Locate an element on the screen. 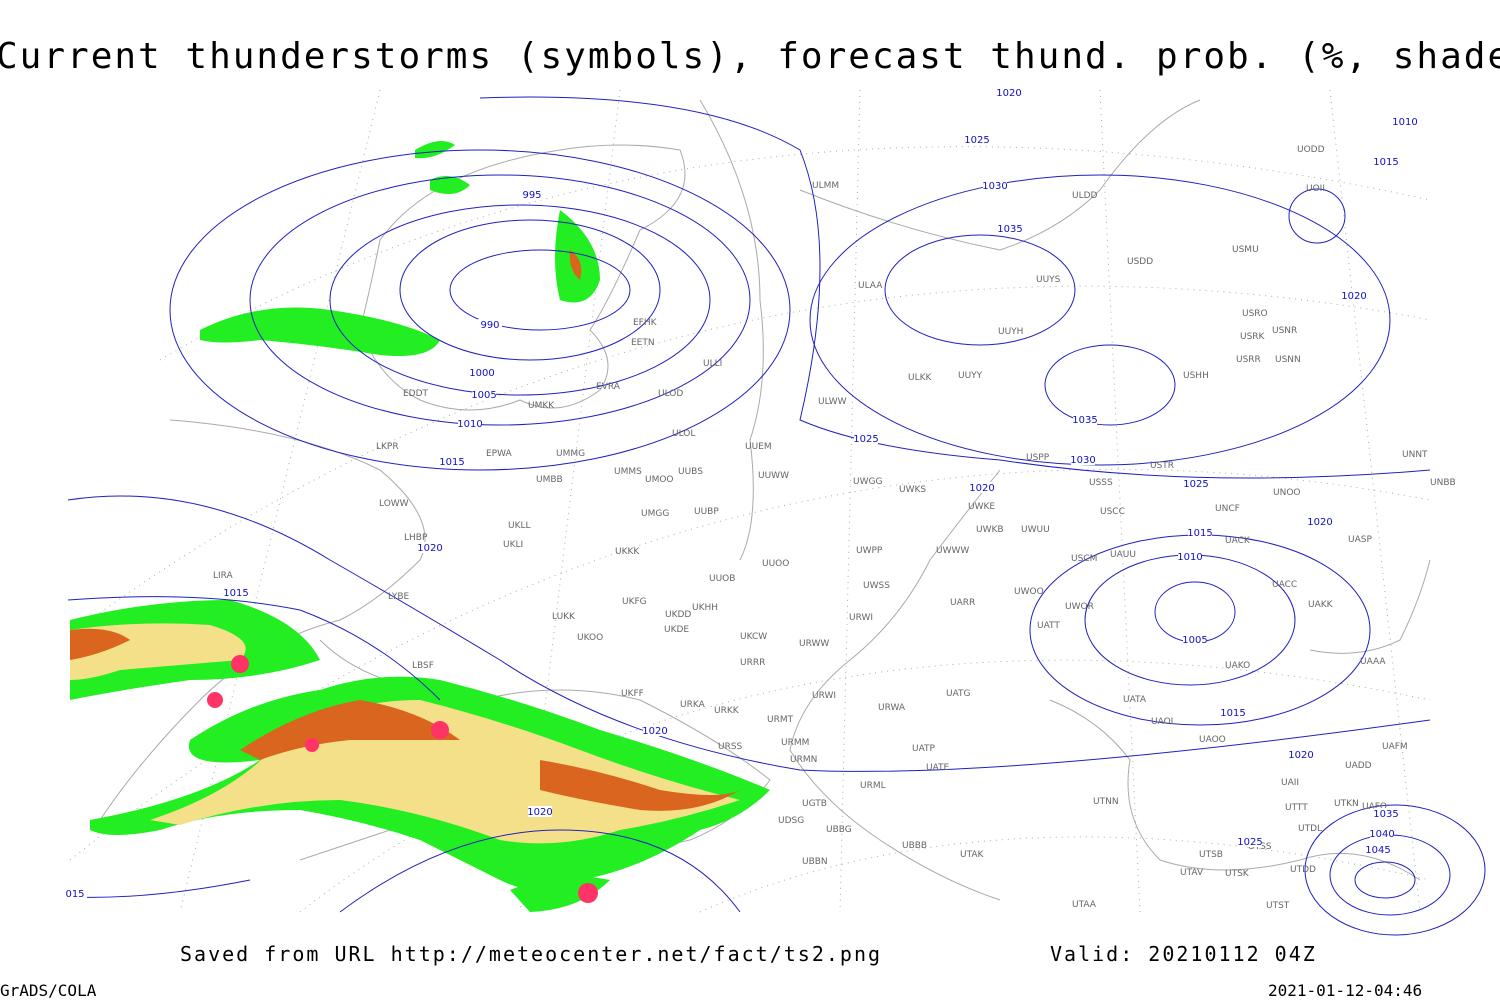  station-label: UATA is located at coordinates (1135, 700).